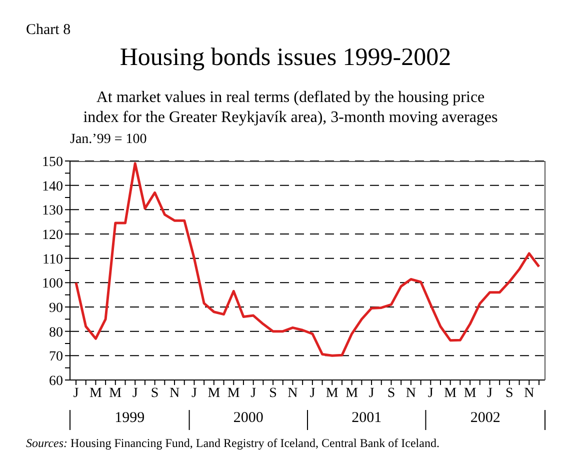  I want to click on text: 1999, so click(130, 418).